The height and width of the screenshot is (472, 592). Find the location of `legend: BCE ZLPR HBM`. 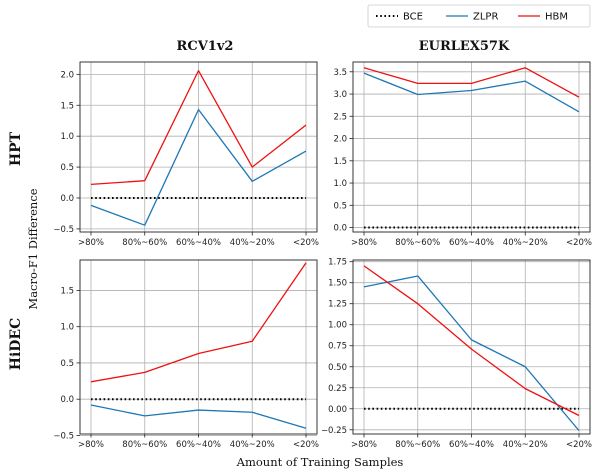

legend: BCE ZLPR HBM is located at coordinates (479, 16).